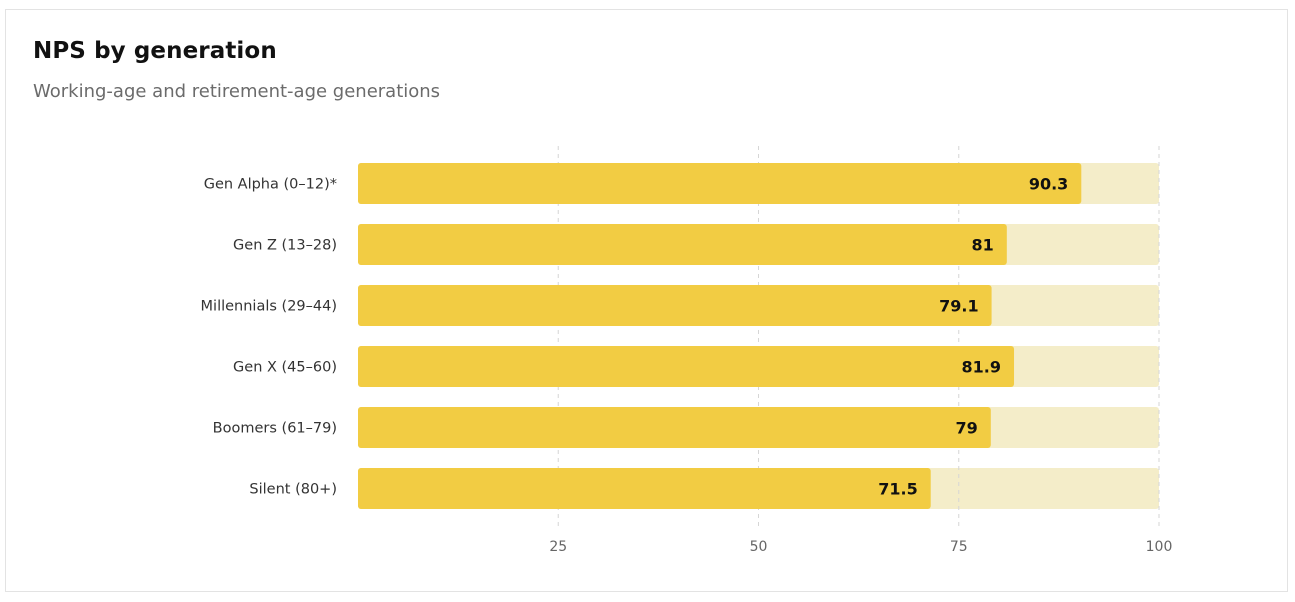  I want to click on value-label: 81.9, so click(981, 367).